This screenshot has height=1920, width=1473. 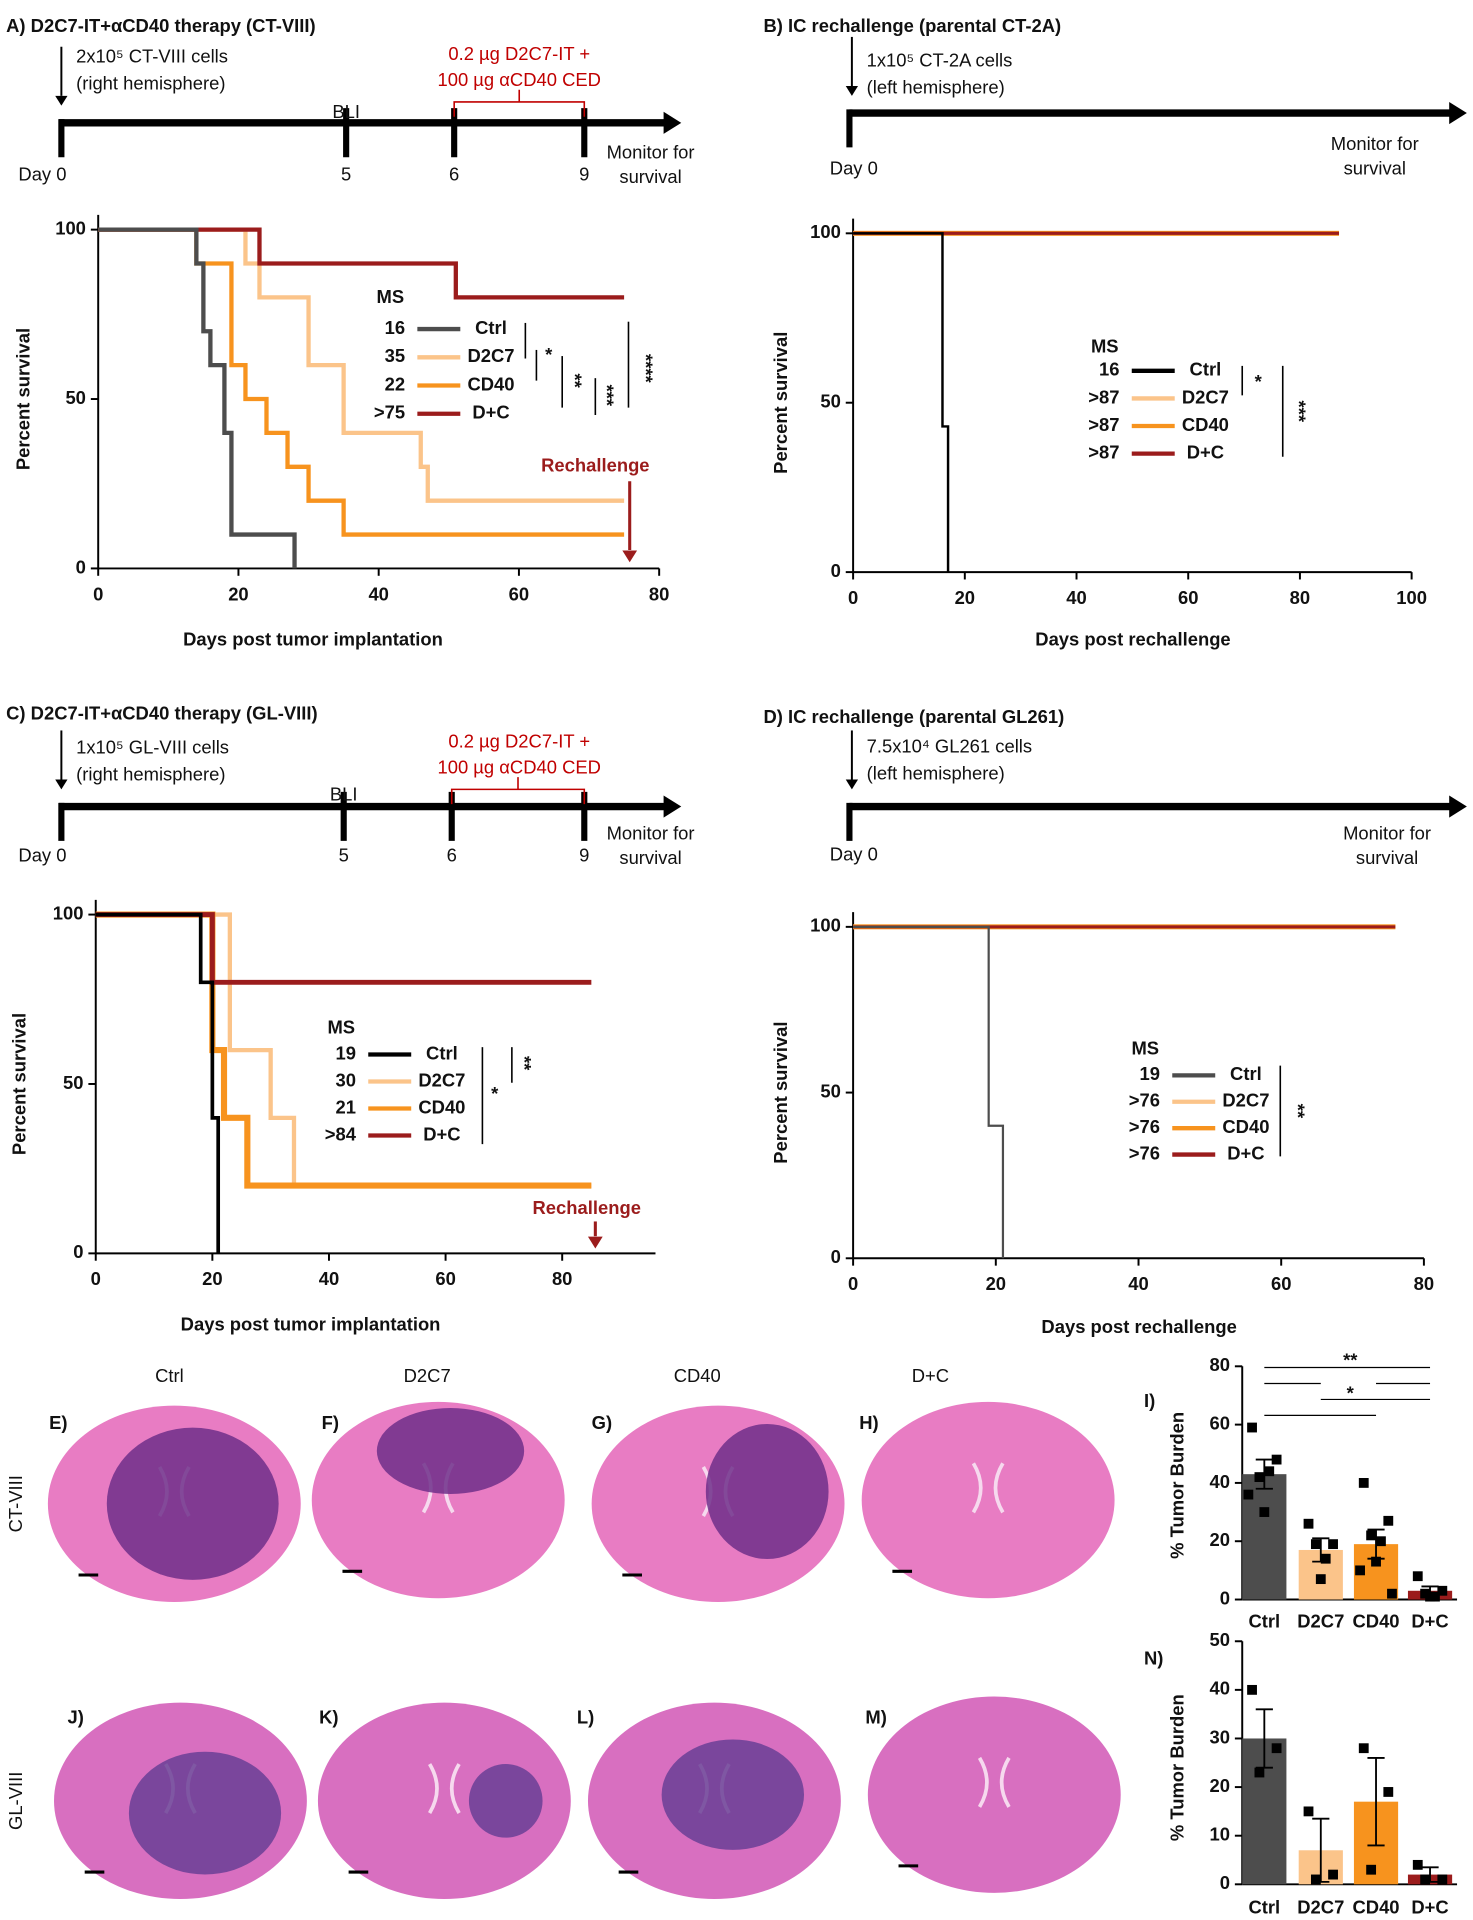 I want to click on y-tick-label: 100, so click(x=68, y=912).